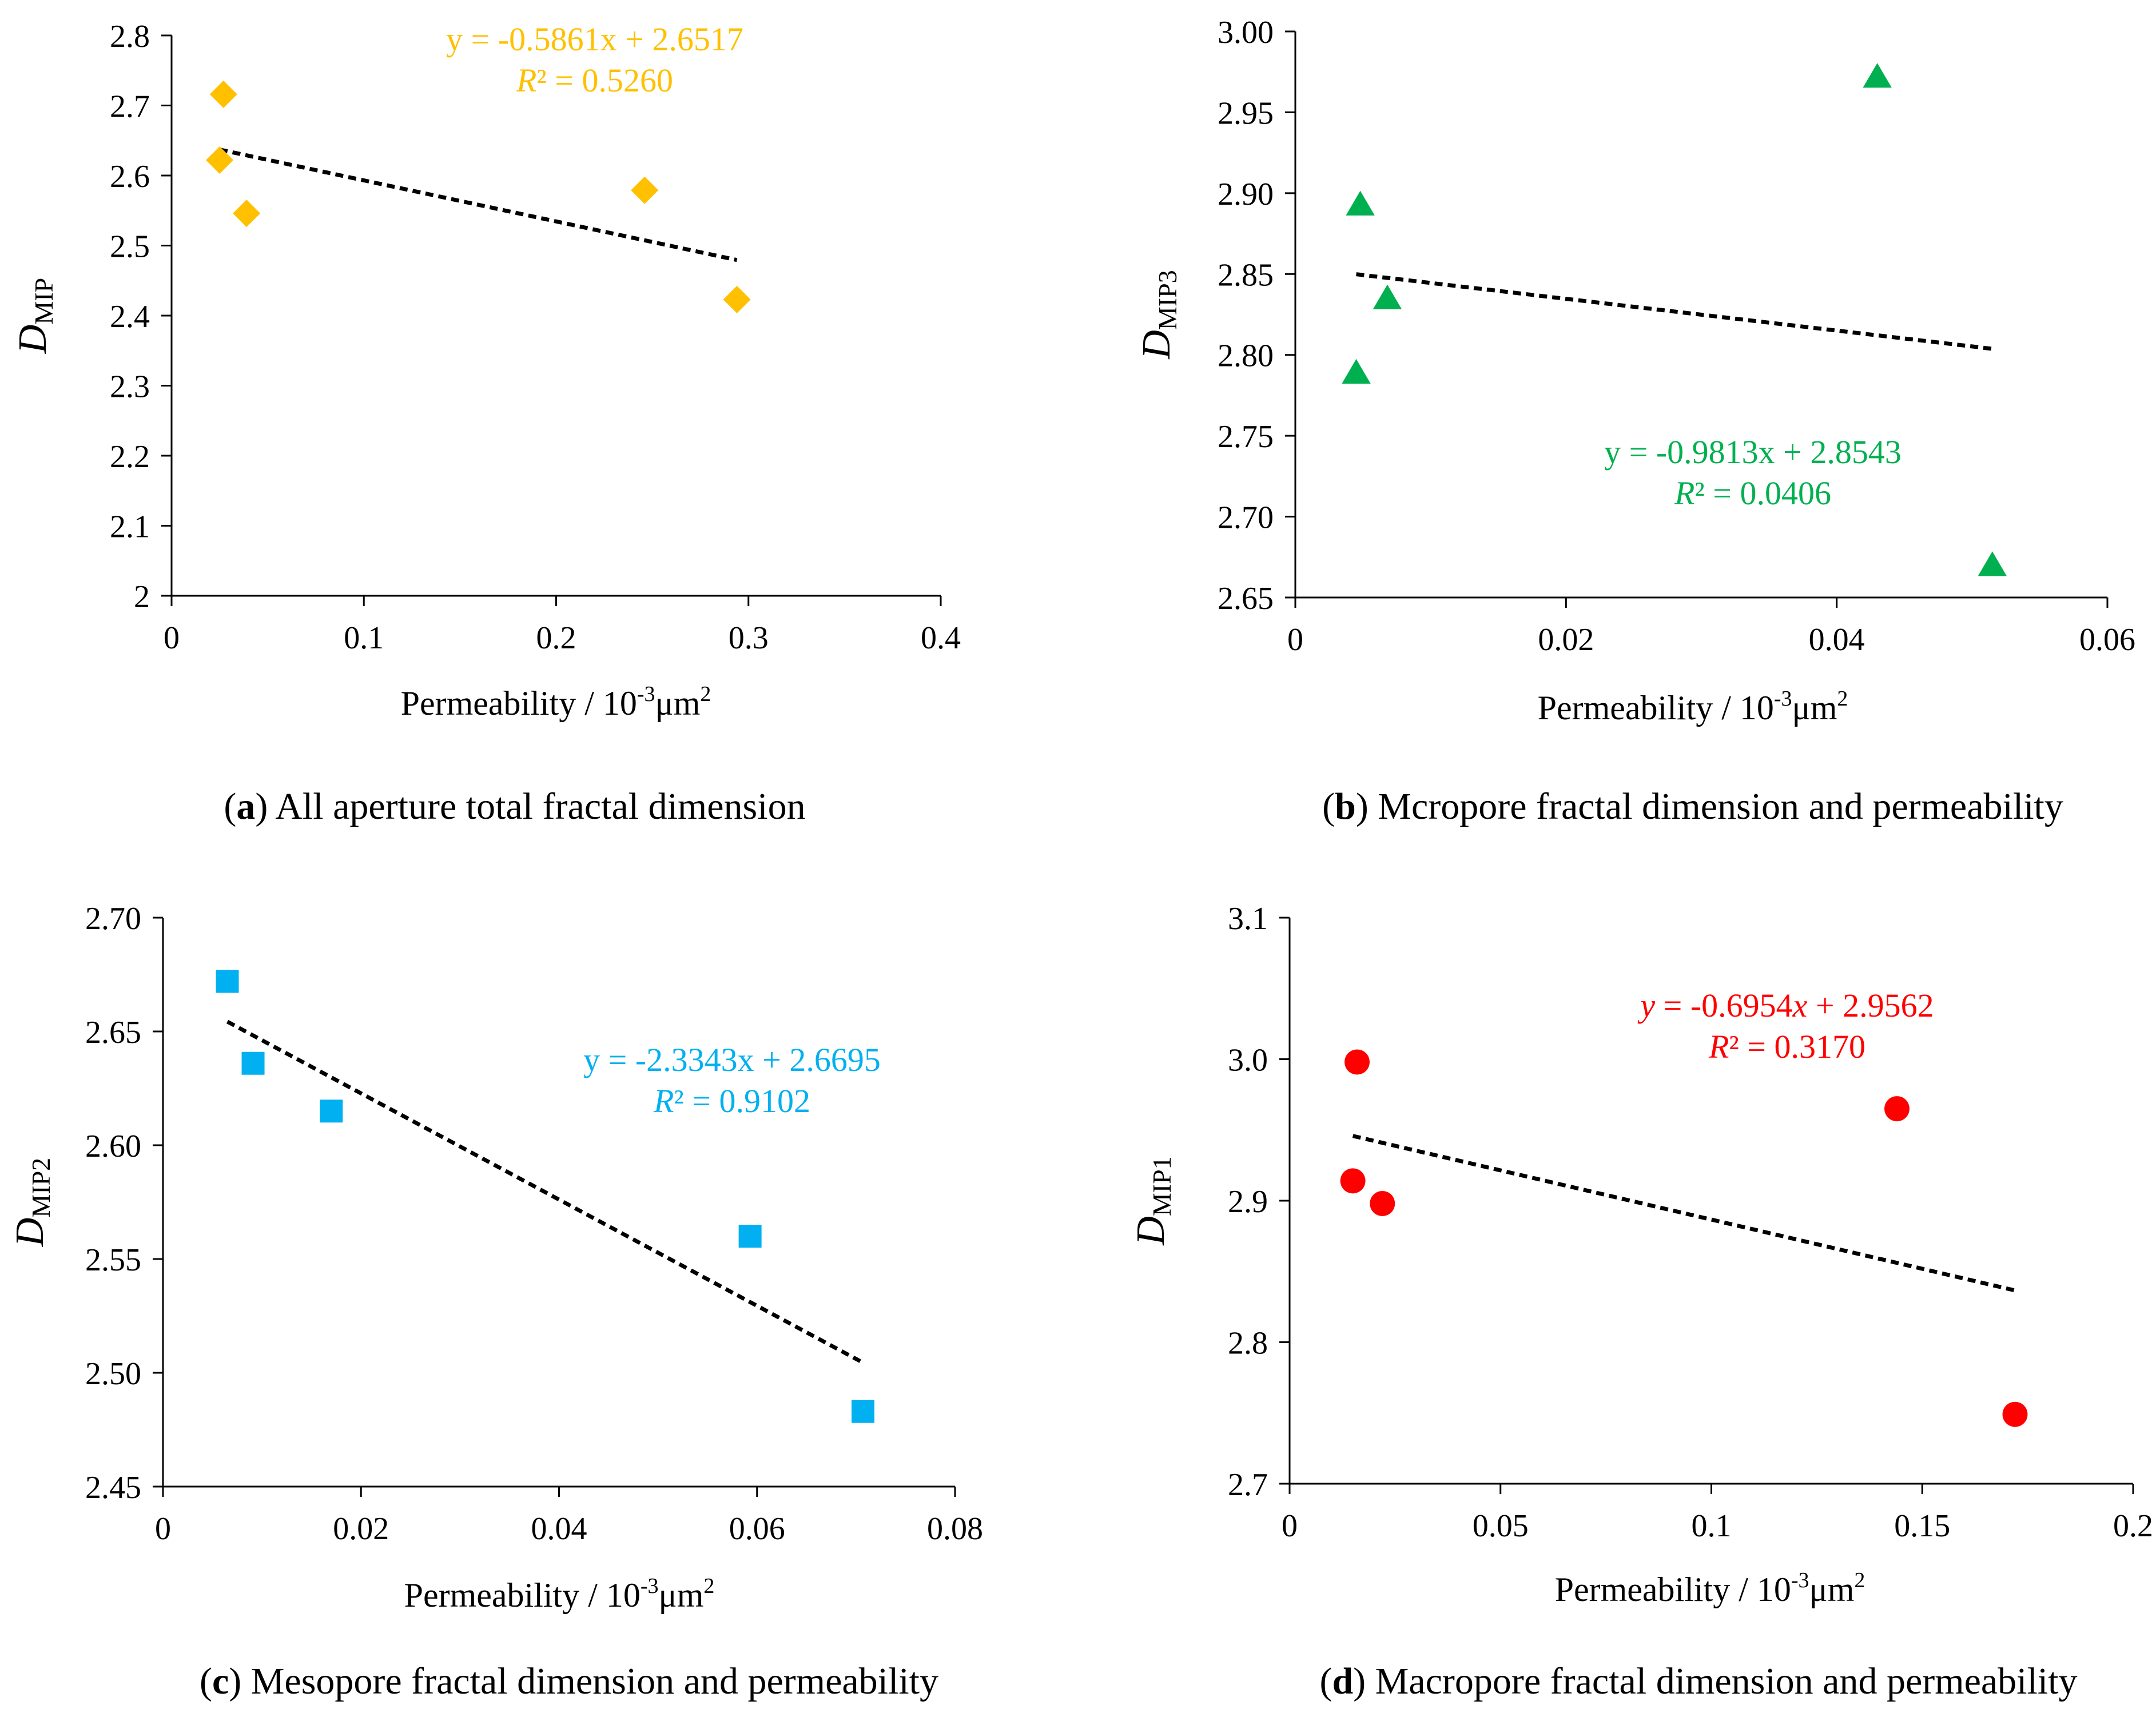  I want to click on panel-c-x-tick-label: 0.02, so click(361, 1529).